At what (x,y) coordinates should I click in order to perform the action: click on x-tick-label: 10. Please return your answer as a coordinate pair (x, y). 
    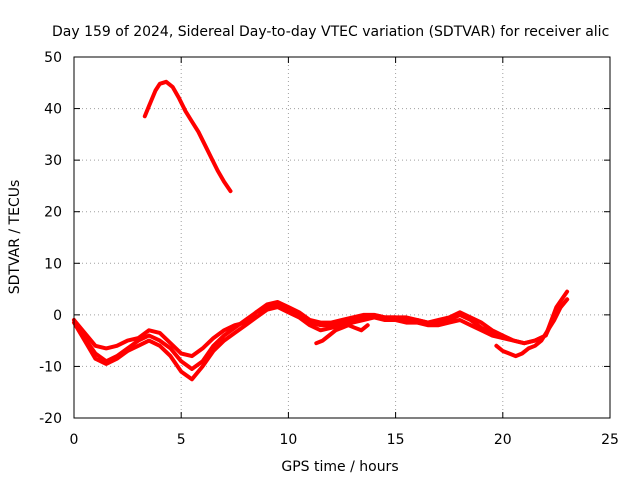
    Looking at the image, I should click on (288, 440).